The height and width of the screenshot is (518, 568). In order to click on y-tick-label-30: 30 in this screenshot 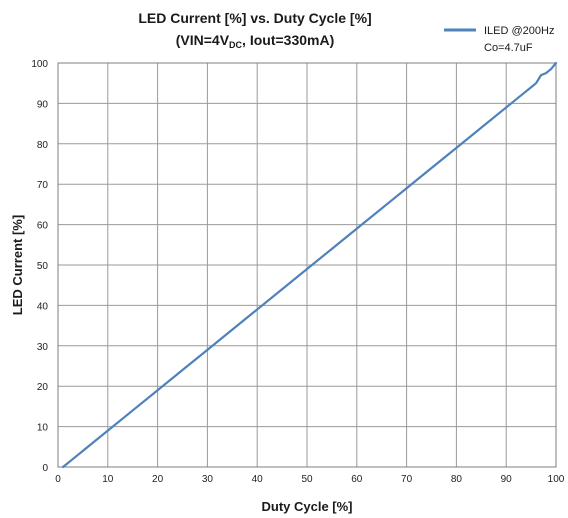, I will do `click(43, 347)`.